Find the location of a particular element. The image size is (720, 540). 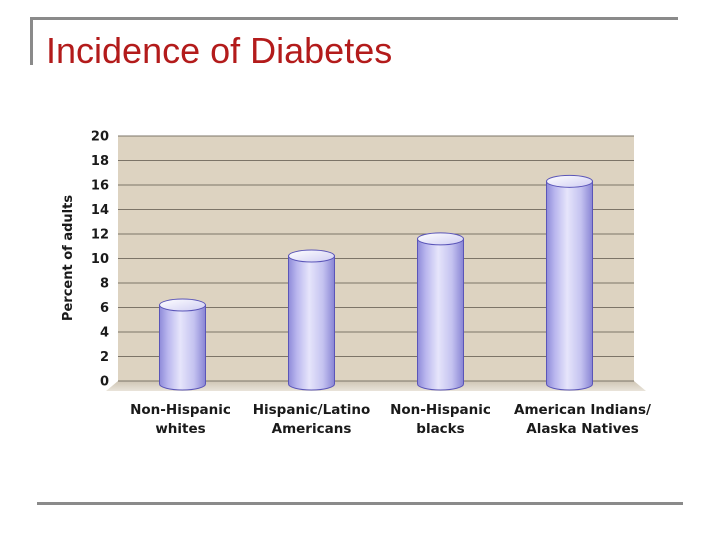

y-tick-label: 10 is located at coordinates (100, 259).